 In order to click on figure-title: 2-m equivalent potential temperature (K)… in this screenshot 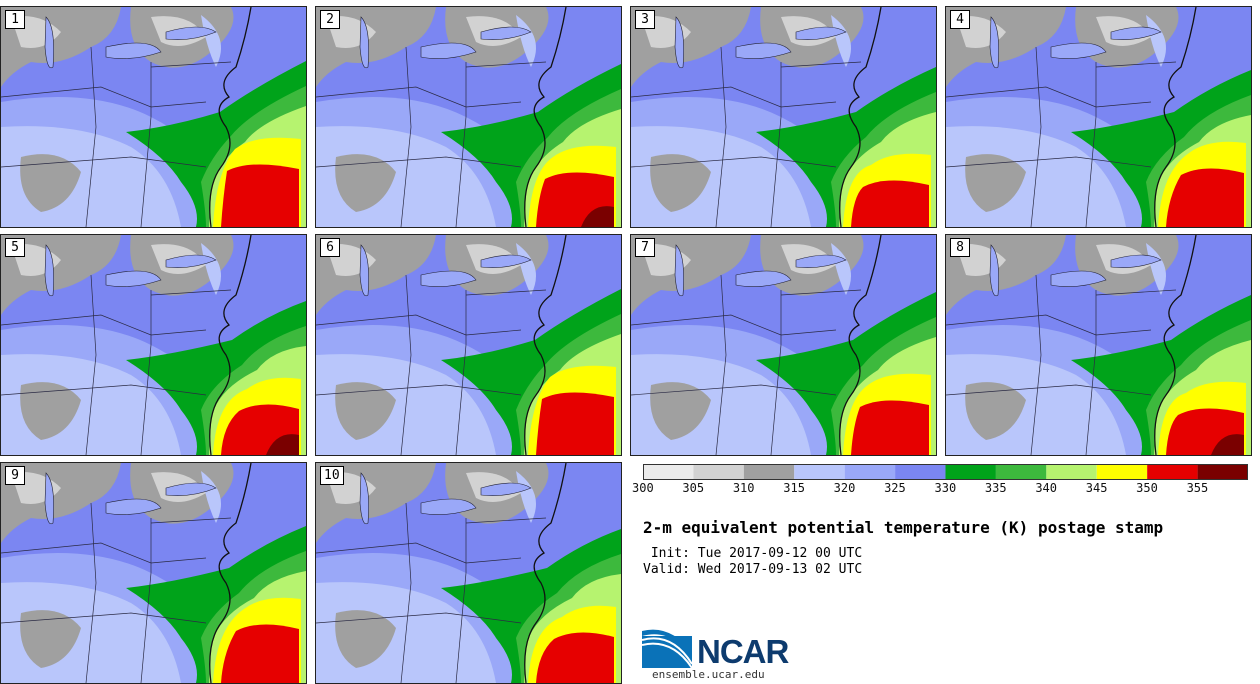, I will do `click(903, 527)`.